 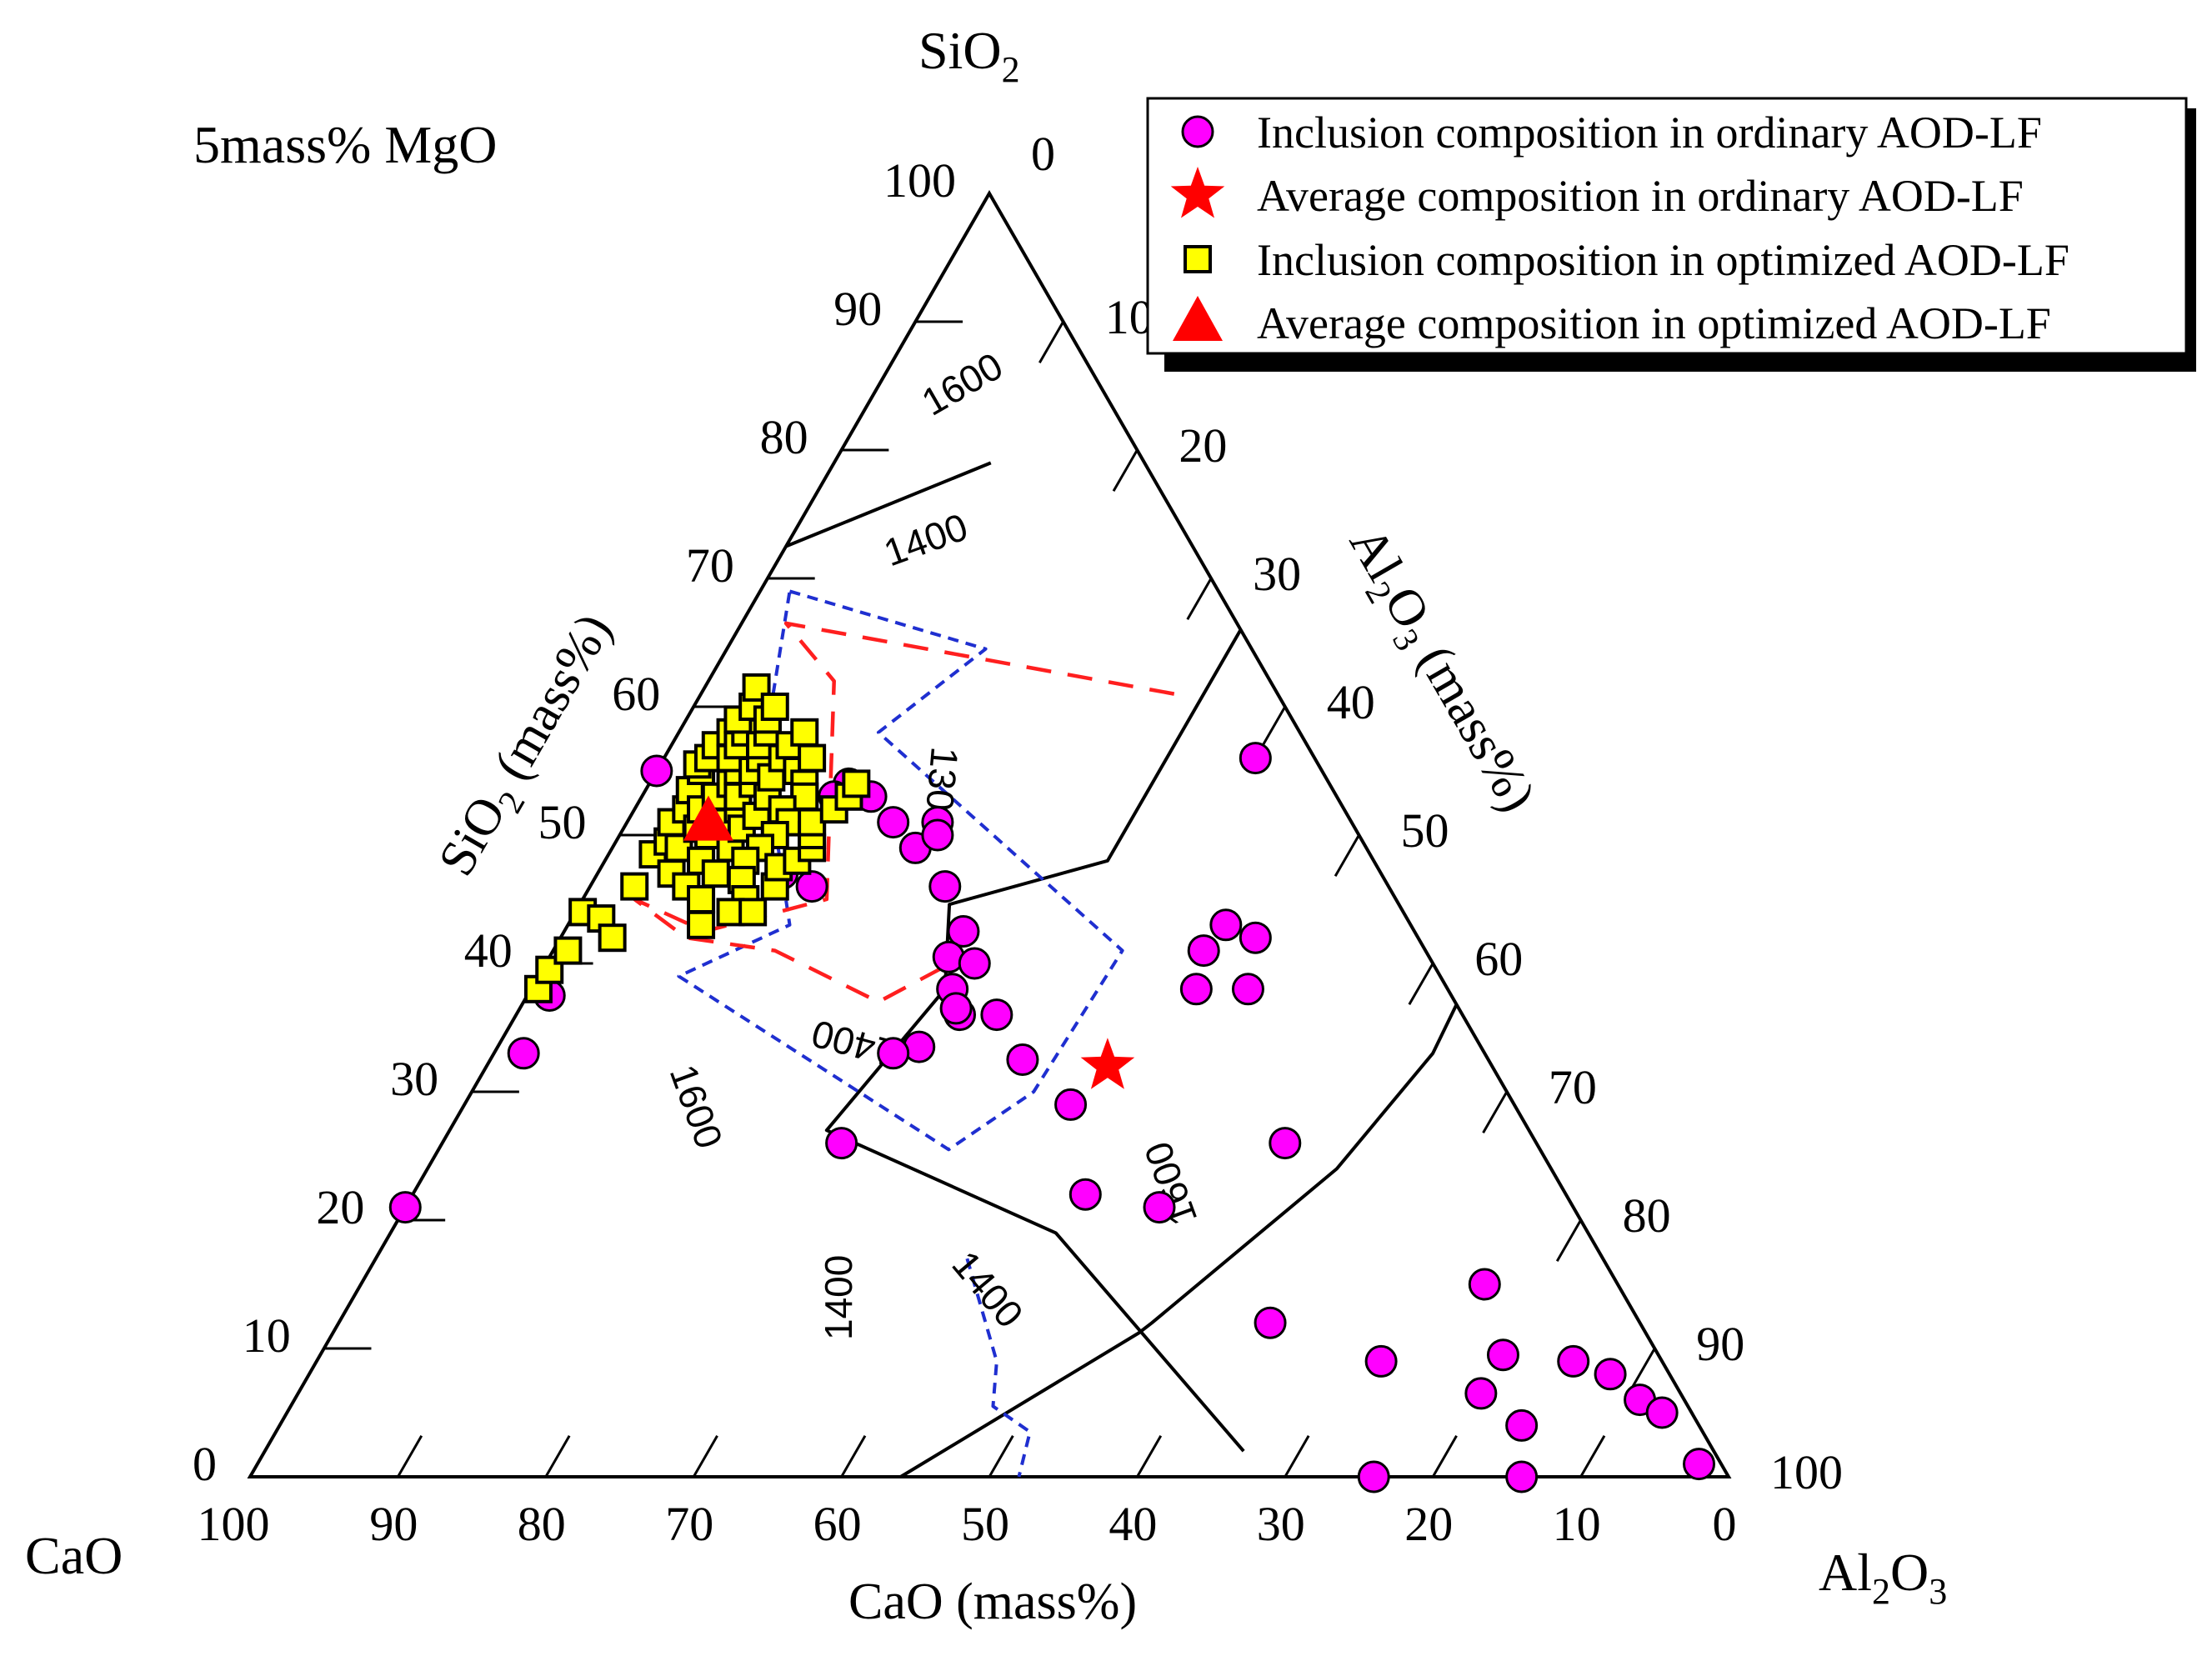 I want to click on tick-label-cao: 10, so click(x=1577, y=1524).